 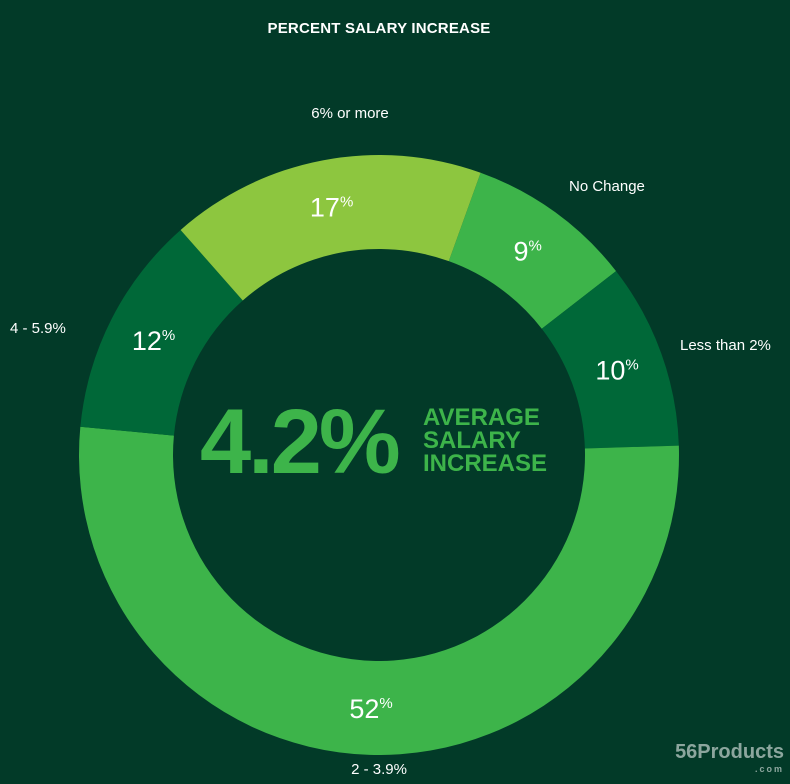 I want to click on slice-category-label: 2 - 3.9%, so click(x=379, y=769).